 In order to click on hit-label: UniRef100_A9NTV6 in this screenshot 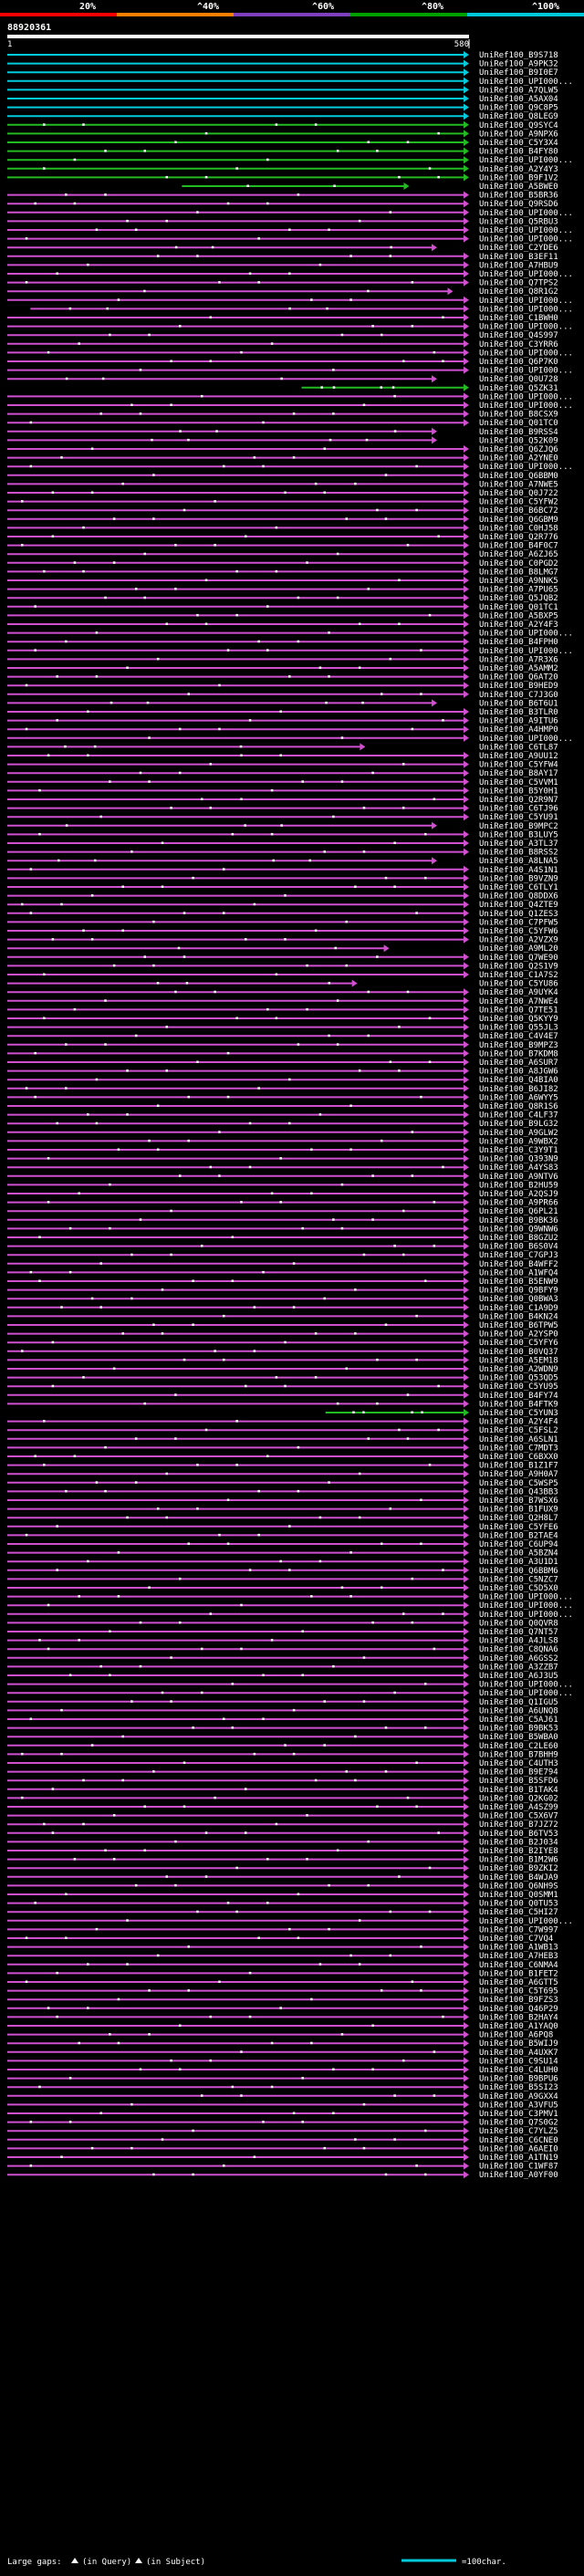, I will do `click(518, 1177)`.